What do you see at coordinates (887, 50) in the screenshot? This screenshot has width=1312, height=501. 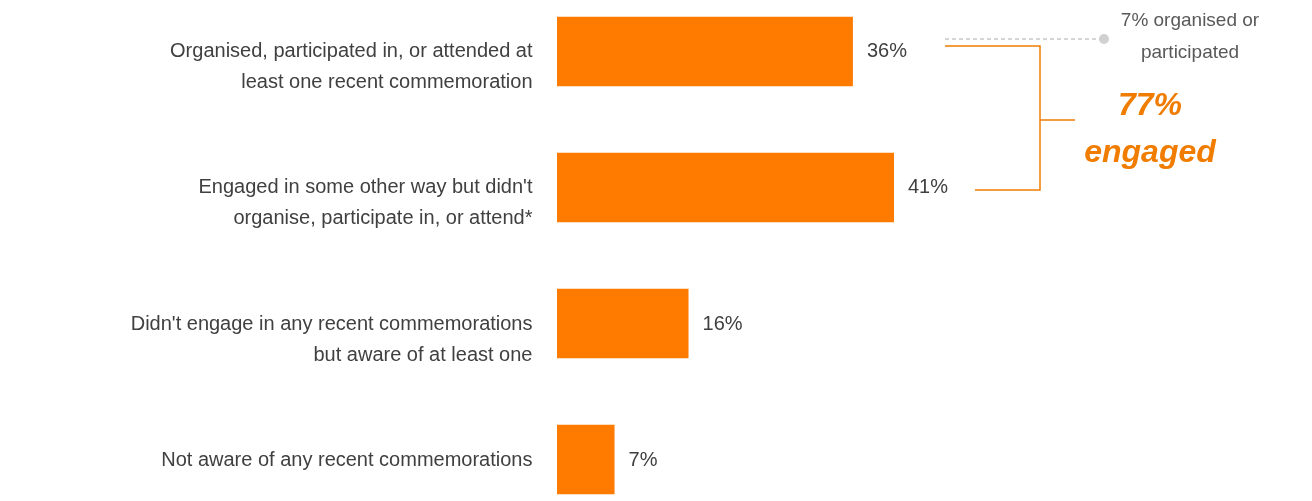 I see `data-label: 36%` at bounding box center [887, 50].